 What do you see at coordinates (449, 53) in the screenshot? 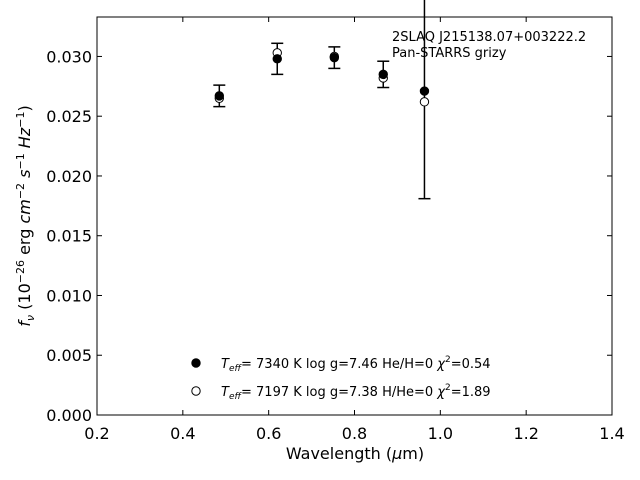
I see `annotation-survey: Pan-STARRS grizy` at bounding box center [449, 53].